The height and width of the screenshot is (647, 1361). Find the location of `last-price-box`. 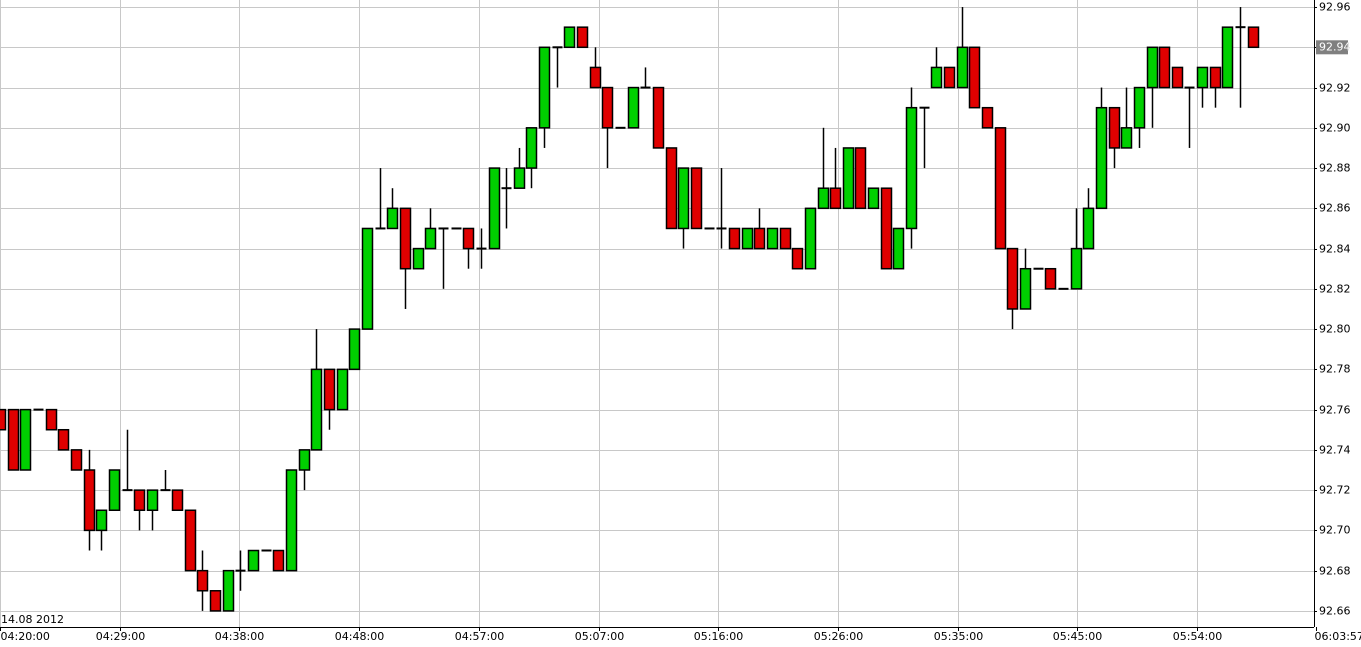

last-price-box is located at coordinates (1332, 47).